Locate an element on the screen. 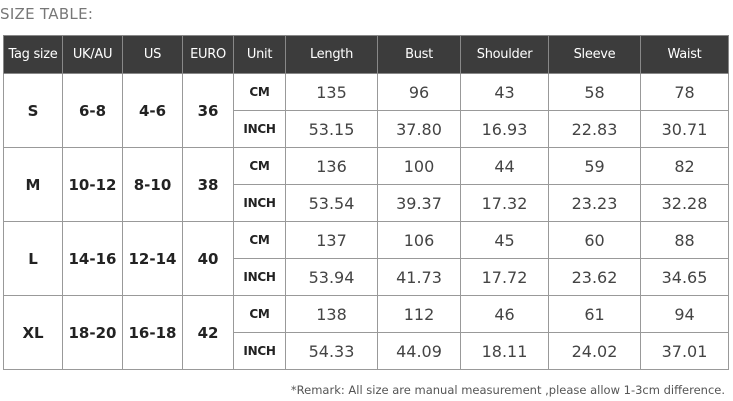 Image resolution: width=733 pixels, height=401 pixels. bust-cell: 96 is located at coordinates (419, 92).